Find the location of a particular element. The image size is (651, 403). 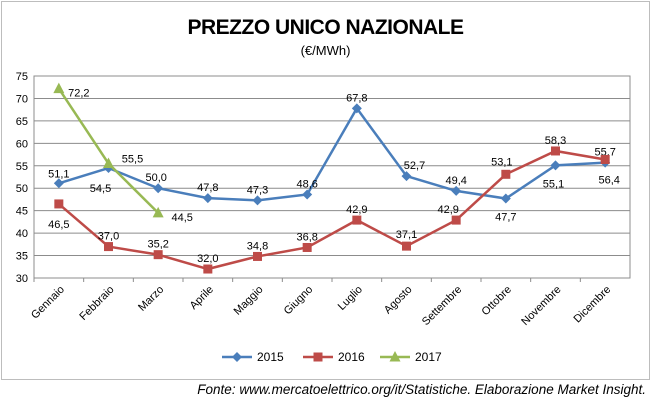

x-tick-label: Giugno is located at coordinates (299, 301).